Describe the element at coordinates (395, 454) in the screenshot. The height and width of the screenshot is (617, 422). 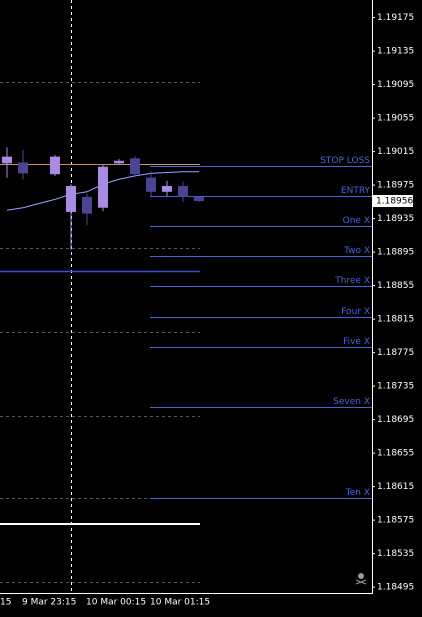
I see `y-tick-label: 1.18655` at that location.